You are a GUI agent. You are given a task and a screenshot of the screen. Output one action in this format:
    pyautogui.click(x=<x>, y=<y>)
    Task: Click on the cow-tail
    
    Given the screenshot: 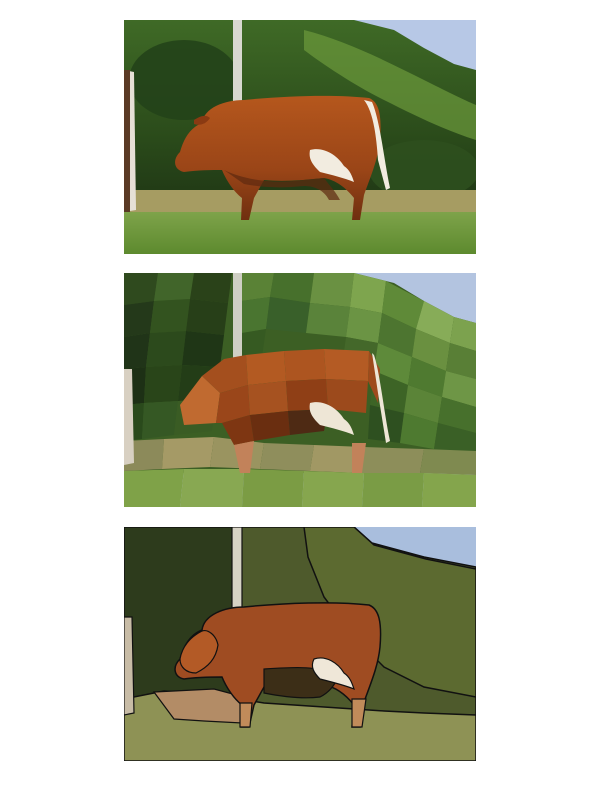 What is the action you would take?
    pyautogui.click(x=381, y=398)
    